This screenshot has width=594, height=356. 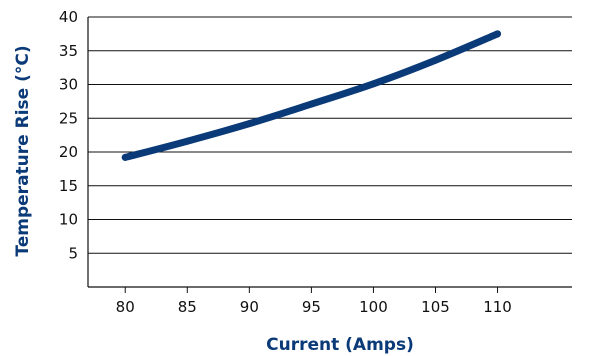 I want to click on y-tick-label: 25, so click(x=68, y=118).